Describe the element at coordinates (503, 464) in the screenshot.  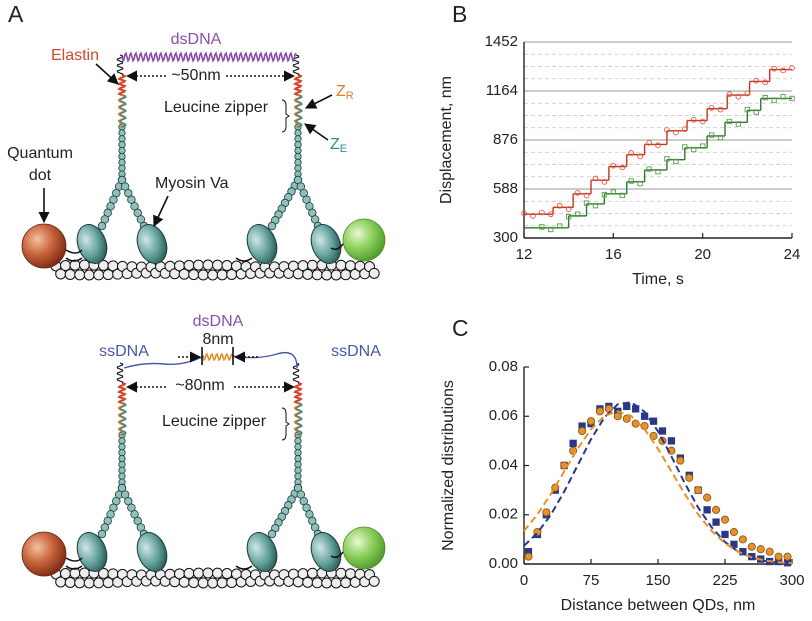
I see `y-tick-label: 0.04` at that location.